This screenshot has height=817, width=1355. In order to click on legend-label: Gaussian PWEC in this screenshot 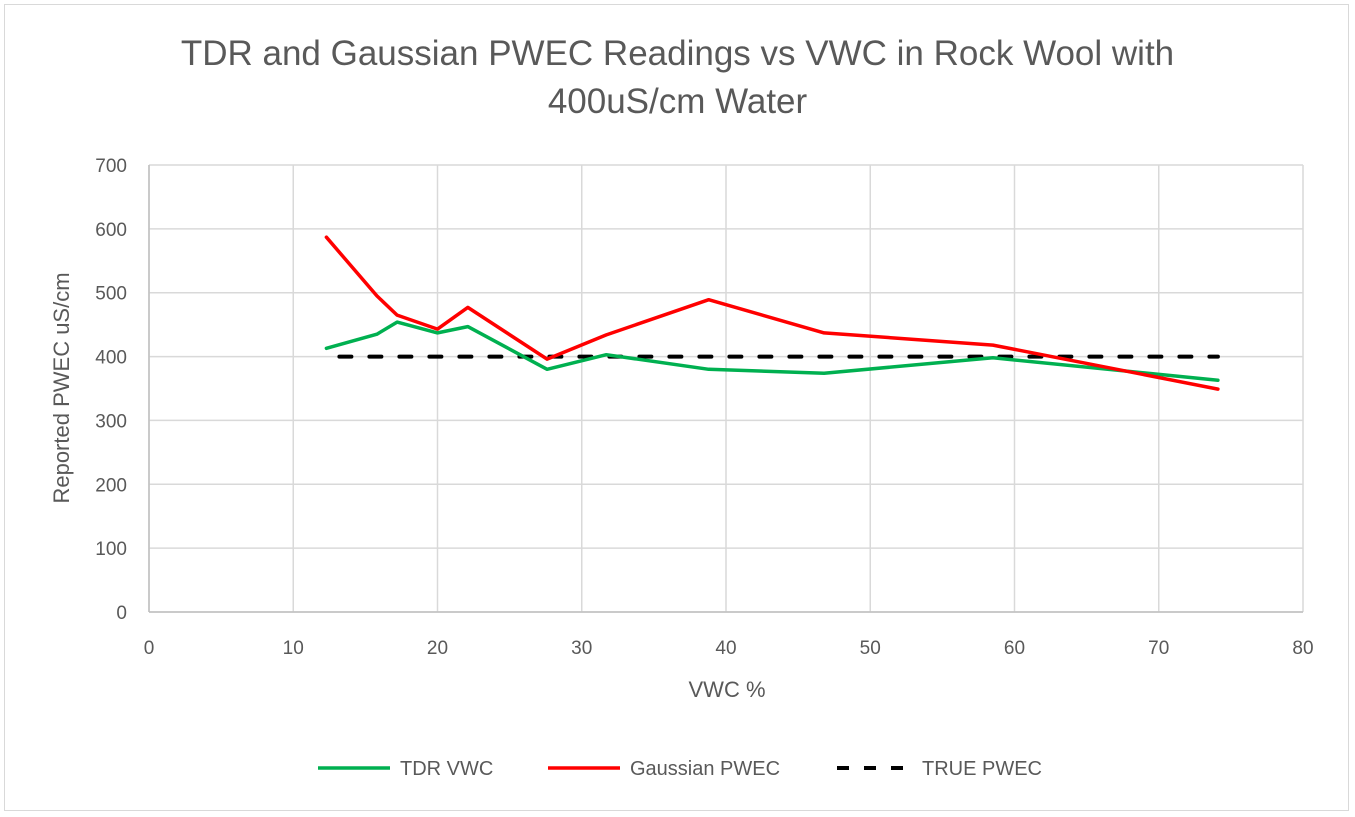, I will do `click(705, 769)`.